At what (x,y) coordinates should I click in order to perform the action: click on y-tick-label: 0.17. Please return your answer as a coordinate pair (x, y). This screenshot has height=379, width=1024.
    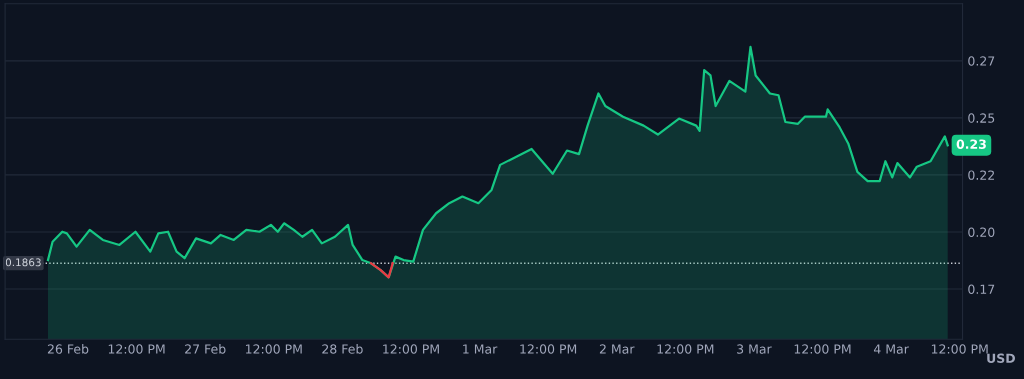
    Looking at the image, I should click on (981, 289).